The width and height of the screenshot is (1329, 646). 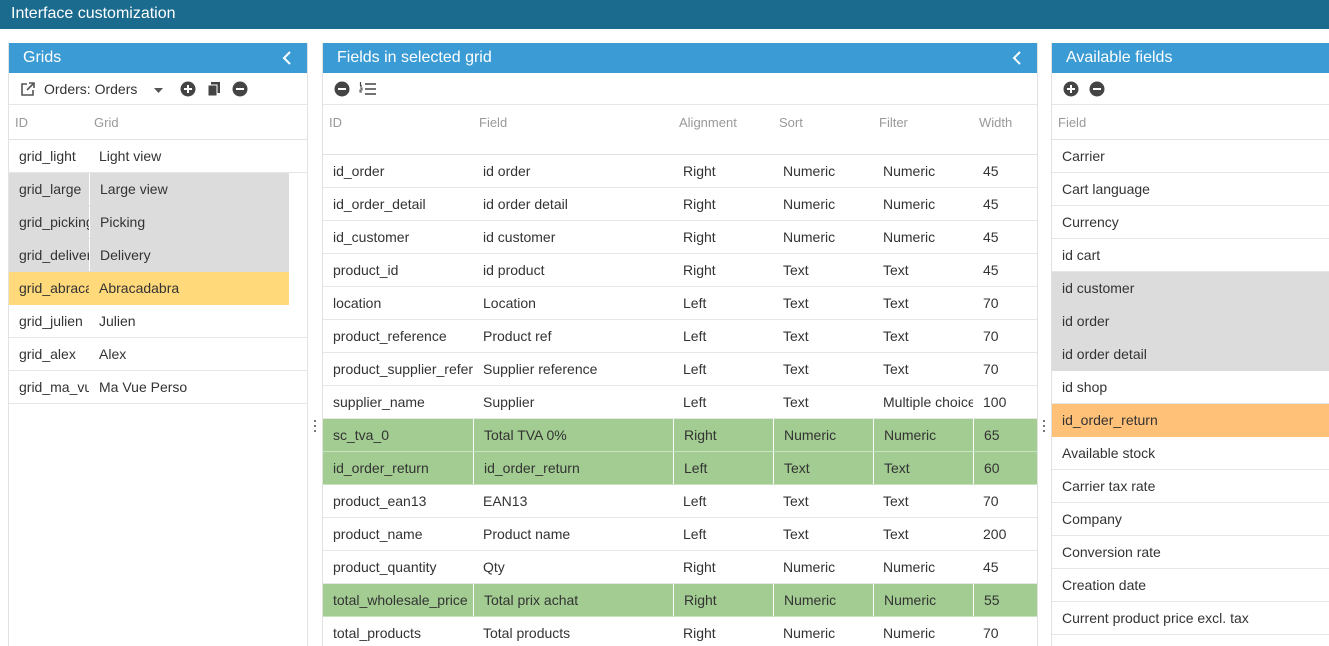 What do you see at coordinates (158, 321) in the screenshot?
I see `grid-row: grid_julien Julien` at bounding box center [158, 321].